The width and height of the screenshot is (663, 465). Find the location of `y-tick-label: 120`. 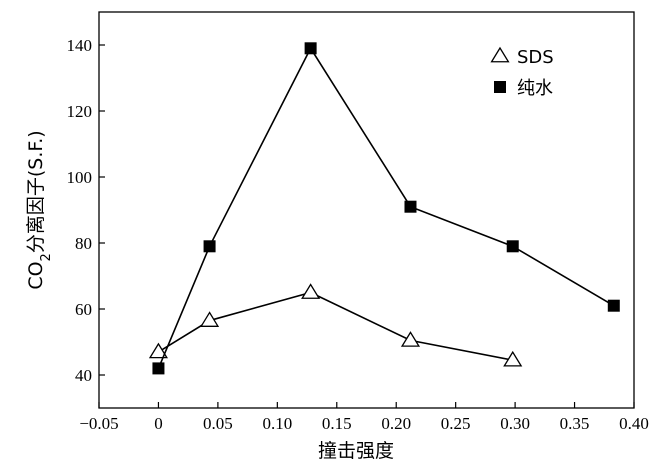

y-tick-label: 120 is located at coordinates (80, 111).